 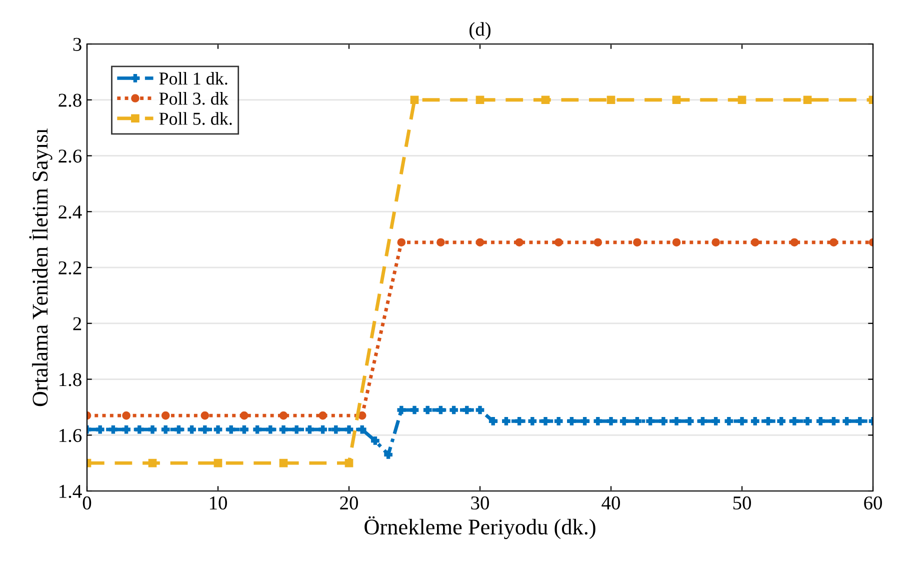 I want to click on y-tick-label: 1.8, so click(x=71, y=379).